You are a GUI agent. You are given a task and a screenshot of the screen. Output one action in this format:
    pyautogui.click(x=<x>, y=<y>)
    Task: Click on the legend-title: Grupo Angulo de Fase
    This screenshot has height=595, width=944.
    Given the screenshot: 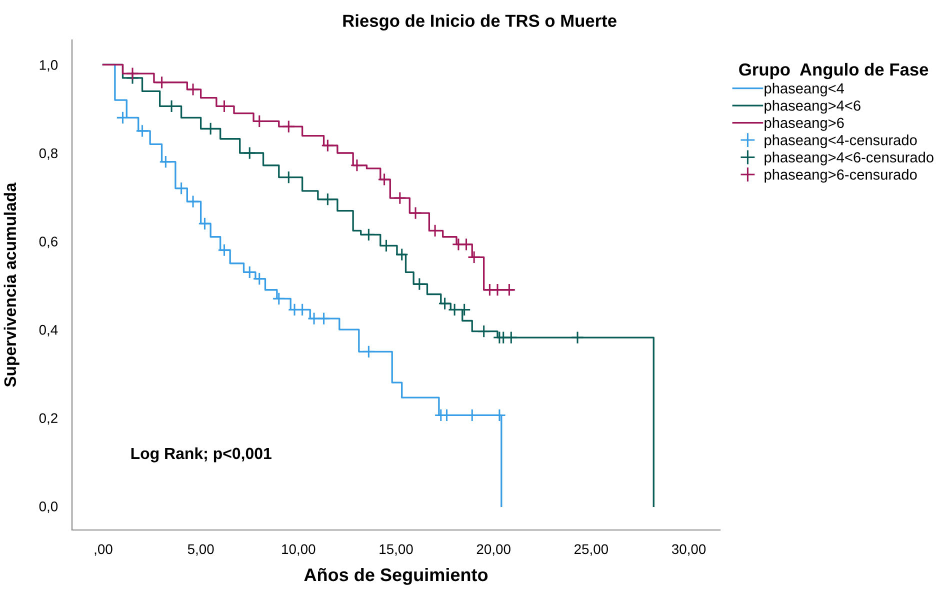 What is the action you would take?
    pyautogui.click(x=833, y=71)
    